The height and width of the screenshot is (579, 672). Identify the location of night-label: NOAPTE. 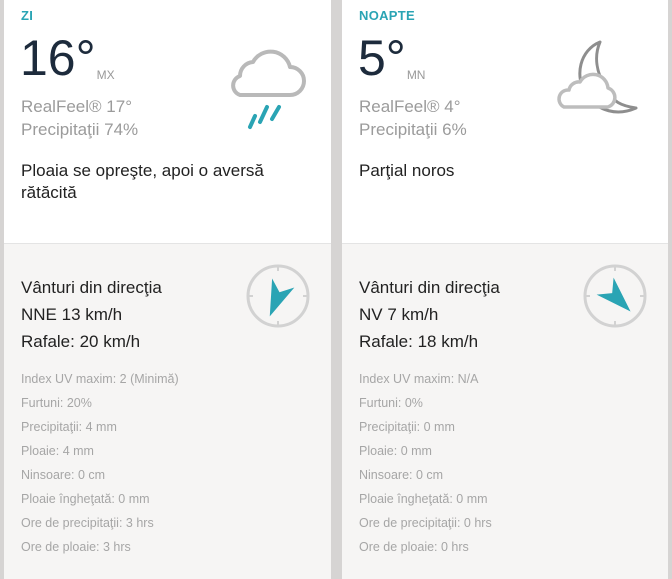
(387, 15).